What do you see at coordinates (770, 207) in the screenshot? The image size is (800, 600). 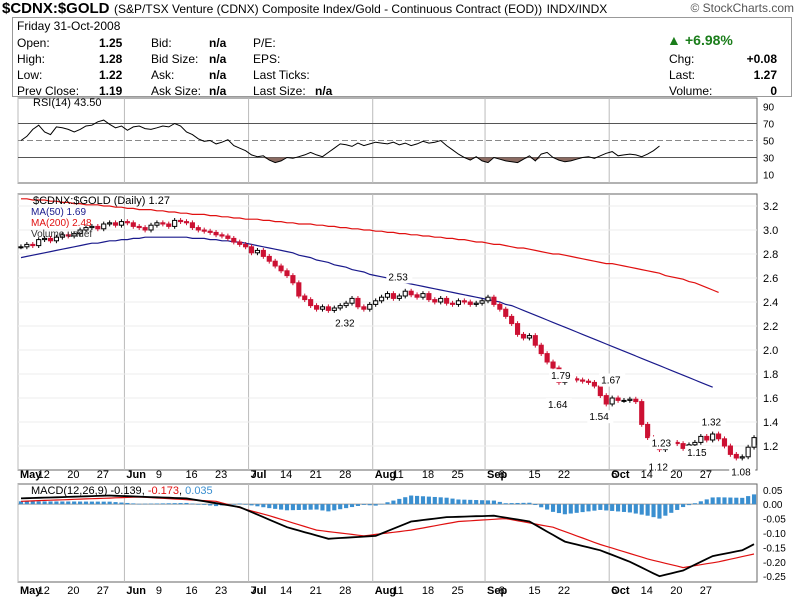 I see `price-tick-label: 3.2` at bounding box center [770, 207].